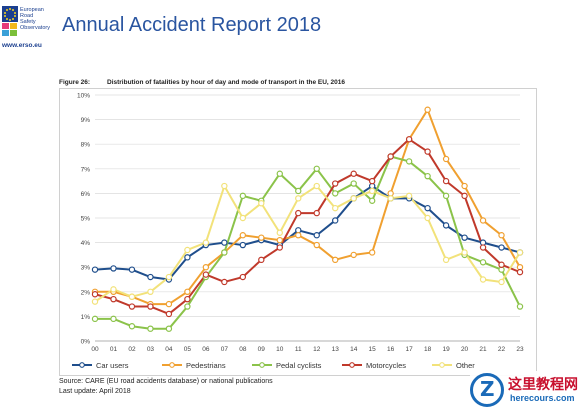 This screenshot has height=409, width=579. I want to click on y-tick-label: 1%, so click(86, 317).